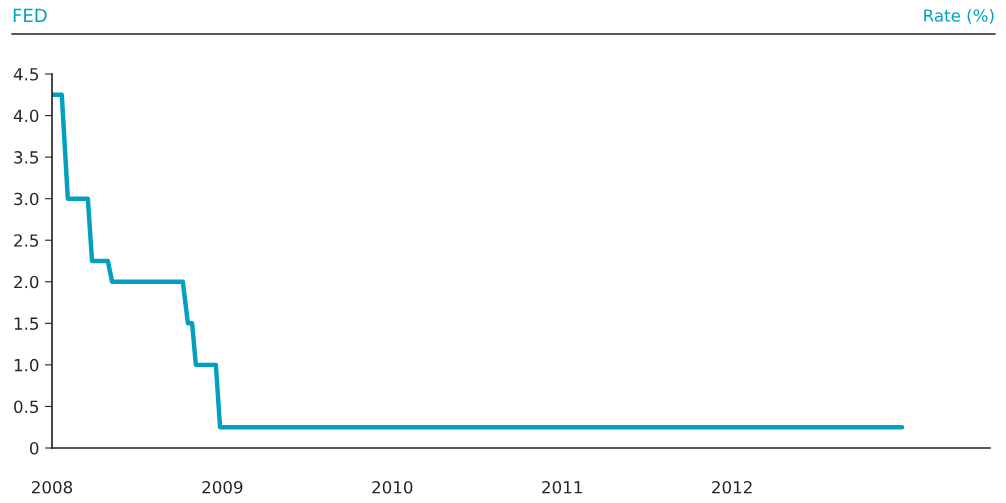 The image size is (1006, 503). Describe the element at coordinates (26, 157) in the screenshot. I see `y-tick-label: 3.5` at that location.